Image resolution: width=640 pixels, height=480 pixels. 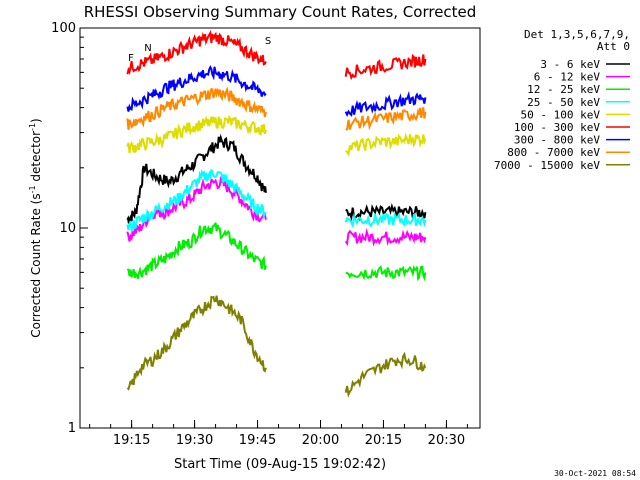 I want to click on y-axis: 1 10 100, so click(x=69, y=228).